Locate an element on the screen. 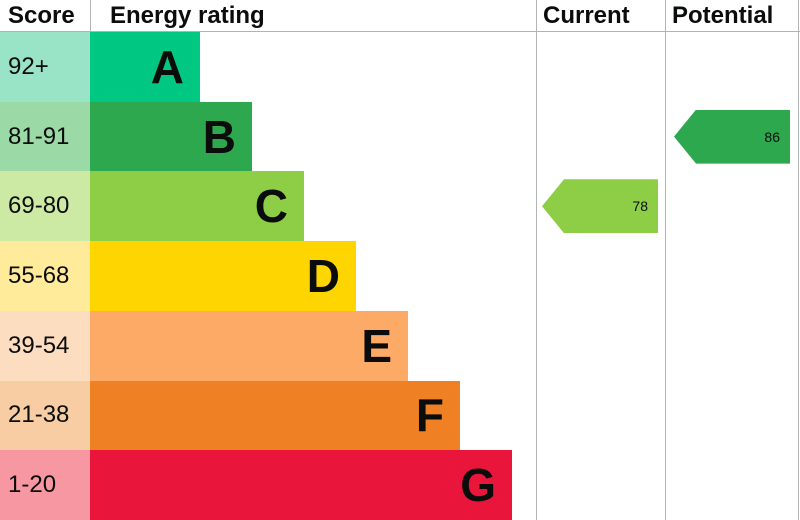 Image resolution: width=800 pixels, height=520 pixels. band-score-d: 55-68 is located at coordinates (45, 276).